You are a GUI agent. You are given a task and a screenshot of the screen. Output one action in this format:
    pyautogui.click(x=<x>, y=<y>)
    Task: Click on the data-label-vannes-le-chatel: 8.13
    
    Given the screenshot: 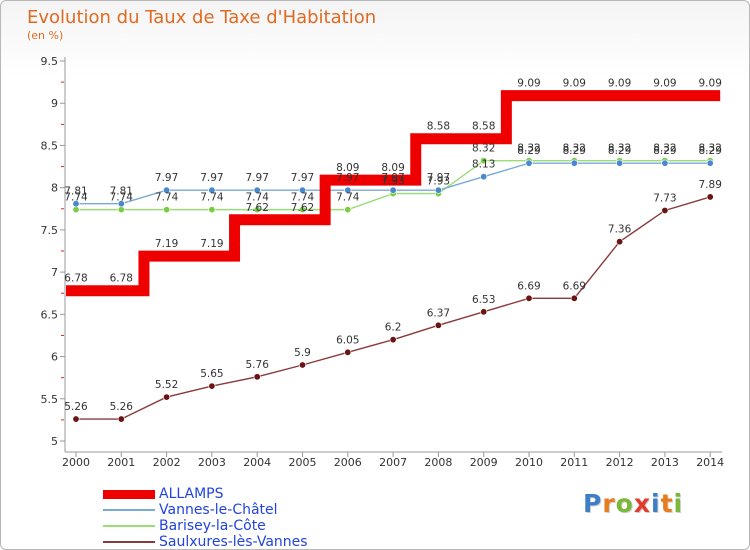 What is the action you would take?
    pyautogui.click(x=483, y=165)
    